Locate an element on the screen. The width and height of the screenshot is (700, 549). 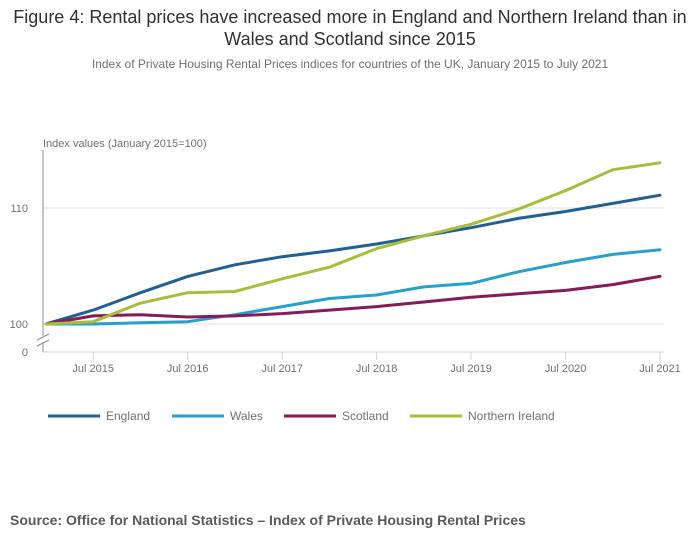
x-tick-label: Jul 2015 is located at coordinates (93, 369).